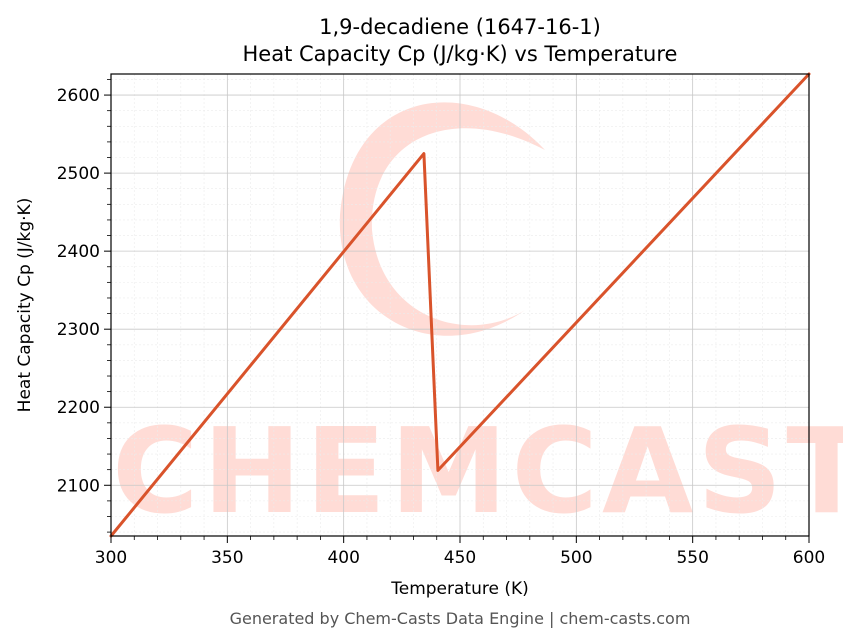 This screenshot has height=644, width=843. Describe the element at coordinates (459, 589) in the screenshot. I see `x-axis-label: Temperature (K)` at that location.